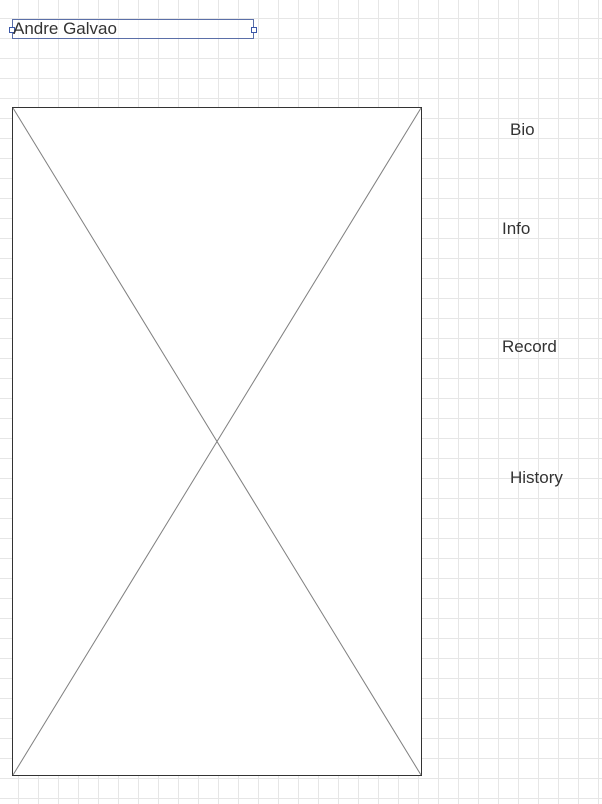 This screenshot has height=804, width=602. I want to click on nav-record: Record, so click(529, 346).